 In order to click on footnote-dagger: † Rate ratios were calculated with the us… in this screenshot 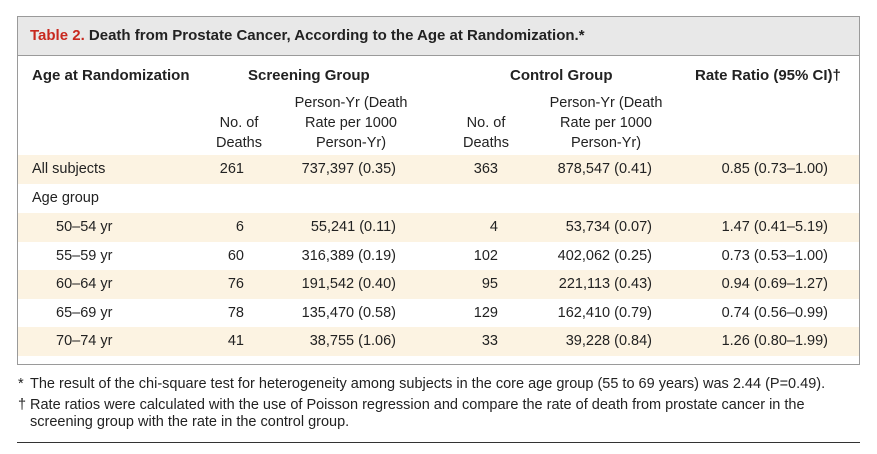, I will do `click(435, 414)`.